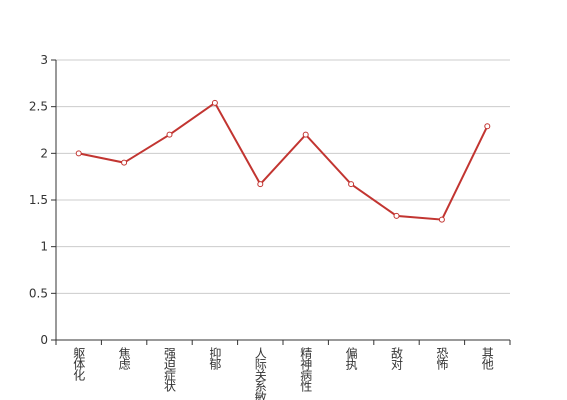  What do you see at coordinates (351, 358) in the screenshot?
I see `x-tick-label: 偏执` at bounding box center [351, 358].